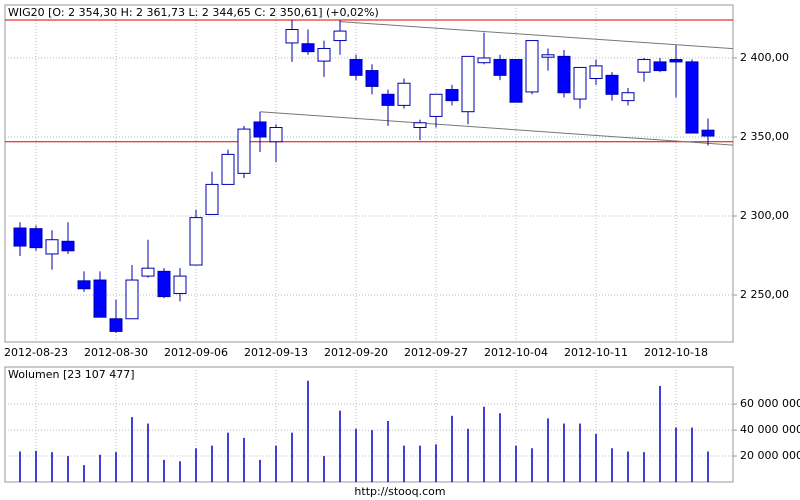  What do you see at coordinates (399, 491) in the screenshot?
I see `footer: http://stooq.com` at bounding box center [399, 491].